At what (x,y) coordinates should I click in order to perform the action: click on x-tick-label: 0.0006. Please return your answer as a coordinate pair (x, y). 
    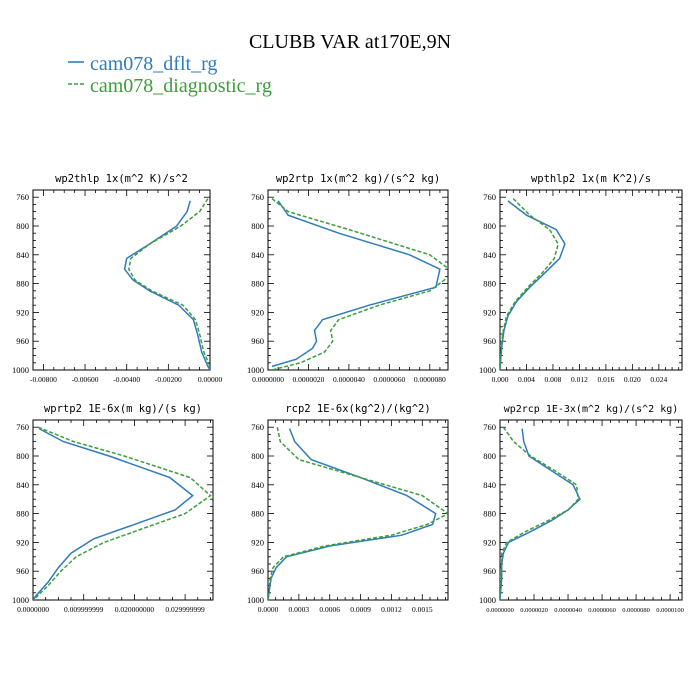
    Looking at the image, I should click on (329, 609).